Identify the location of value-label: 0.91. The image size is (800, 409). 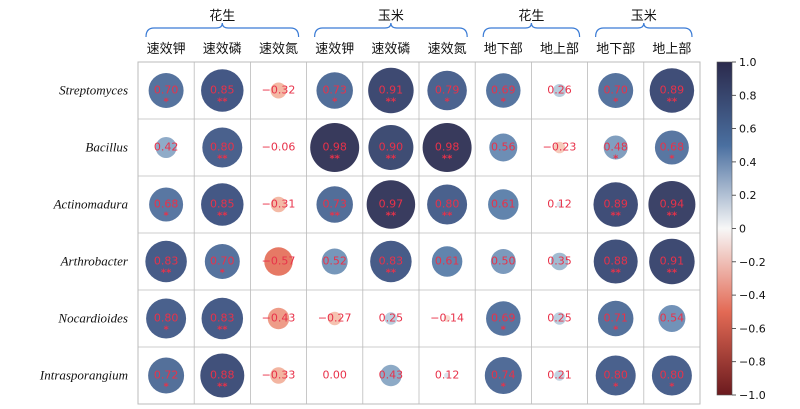
(672, 261).